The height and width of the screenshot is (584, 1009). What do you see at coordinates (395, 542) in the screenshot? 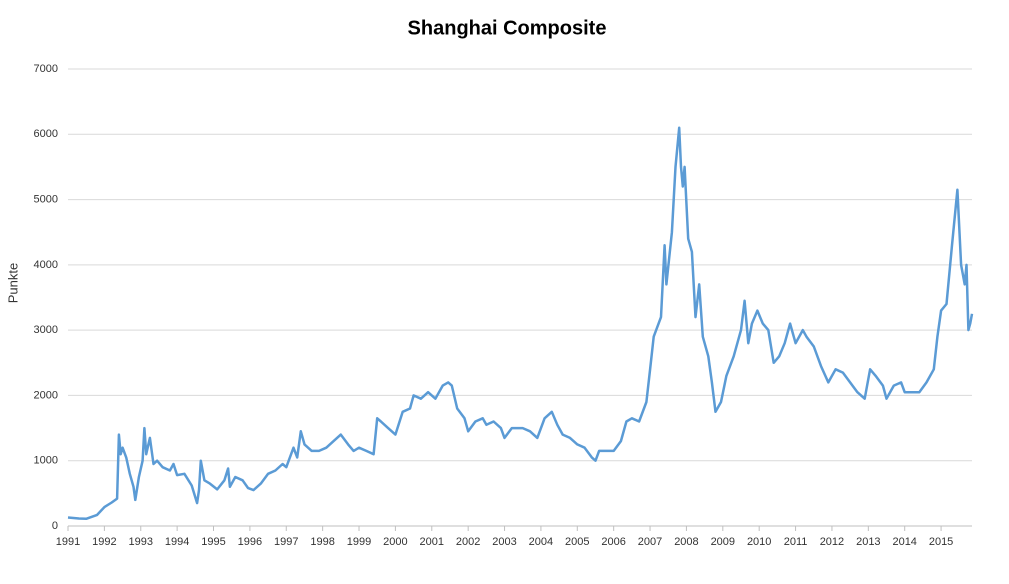
I see `x-tick-label: 2000` at bounding box center [395, 542].